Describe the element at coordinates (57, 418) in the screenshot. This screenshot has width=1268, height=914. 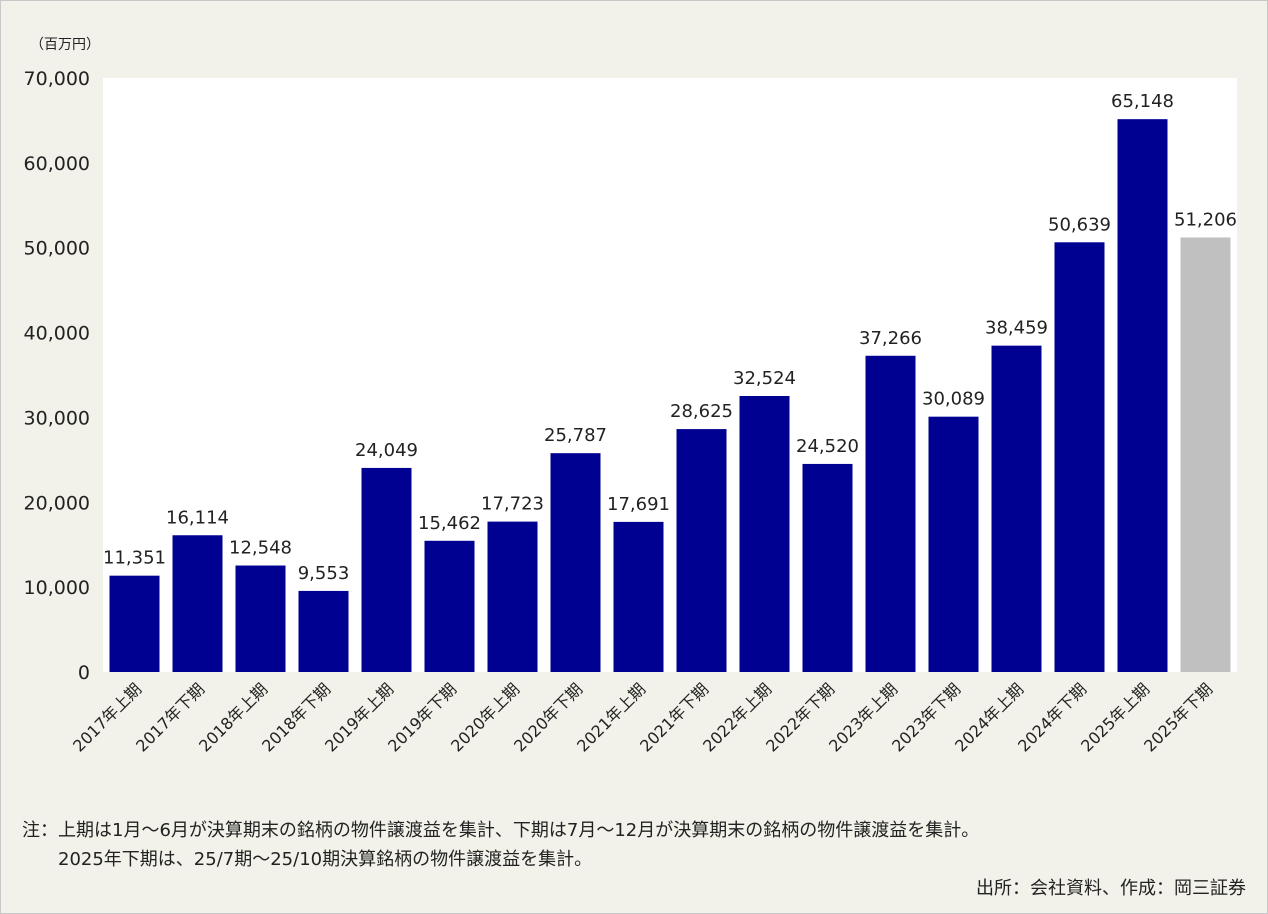
I see `y-tick-label: 30,000` at that location.